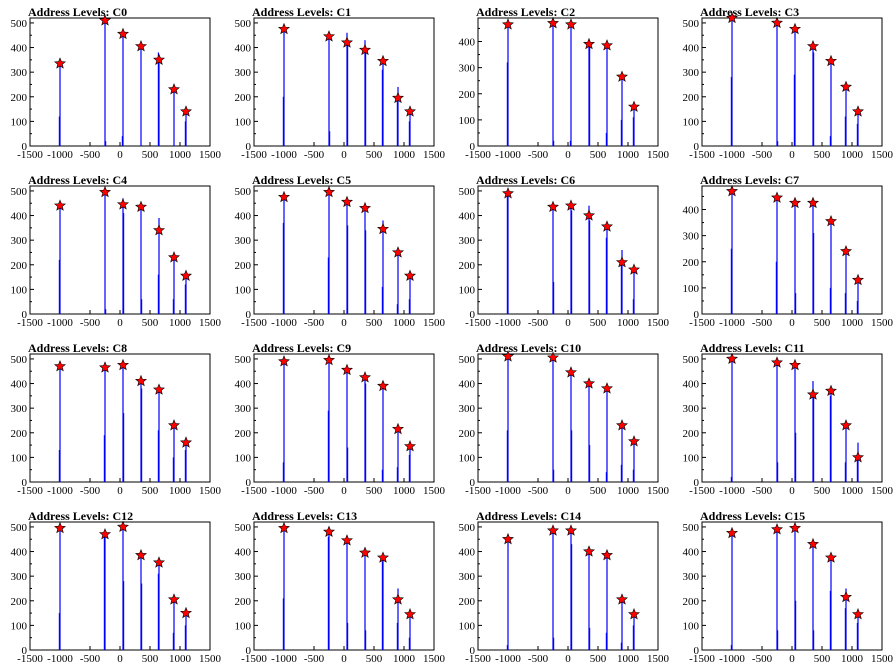 The image size is (896, 672). Describe the element at coordinates (78, 348) in the screenshot. I see `chart-title: Address Levels: C8` at that location.